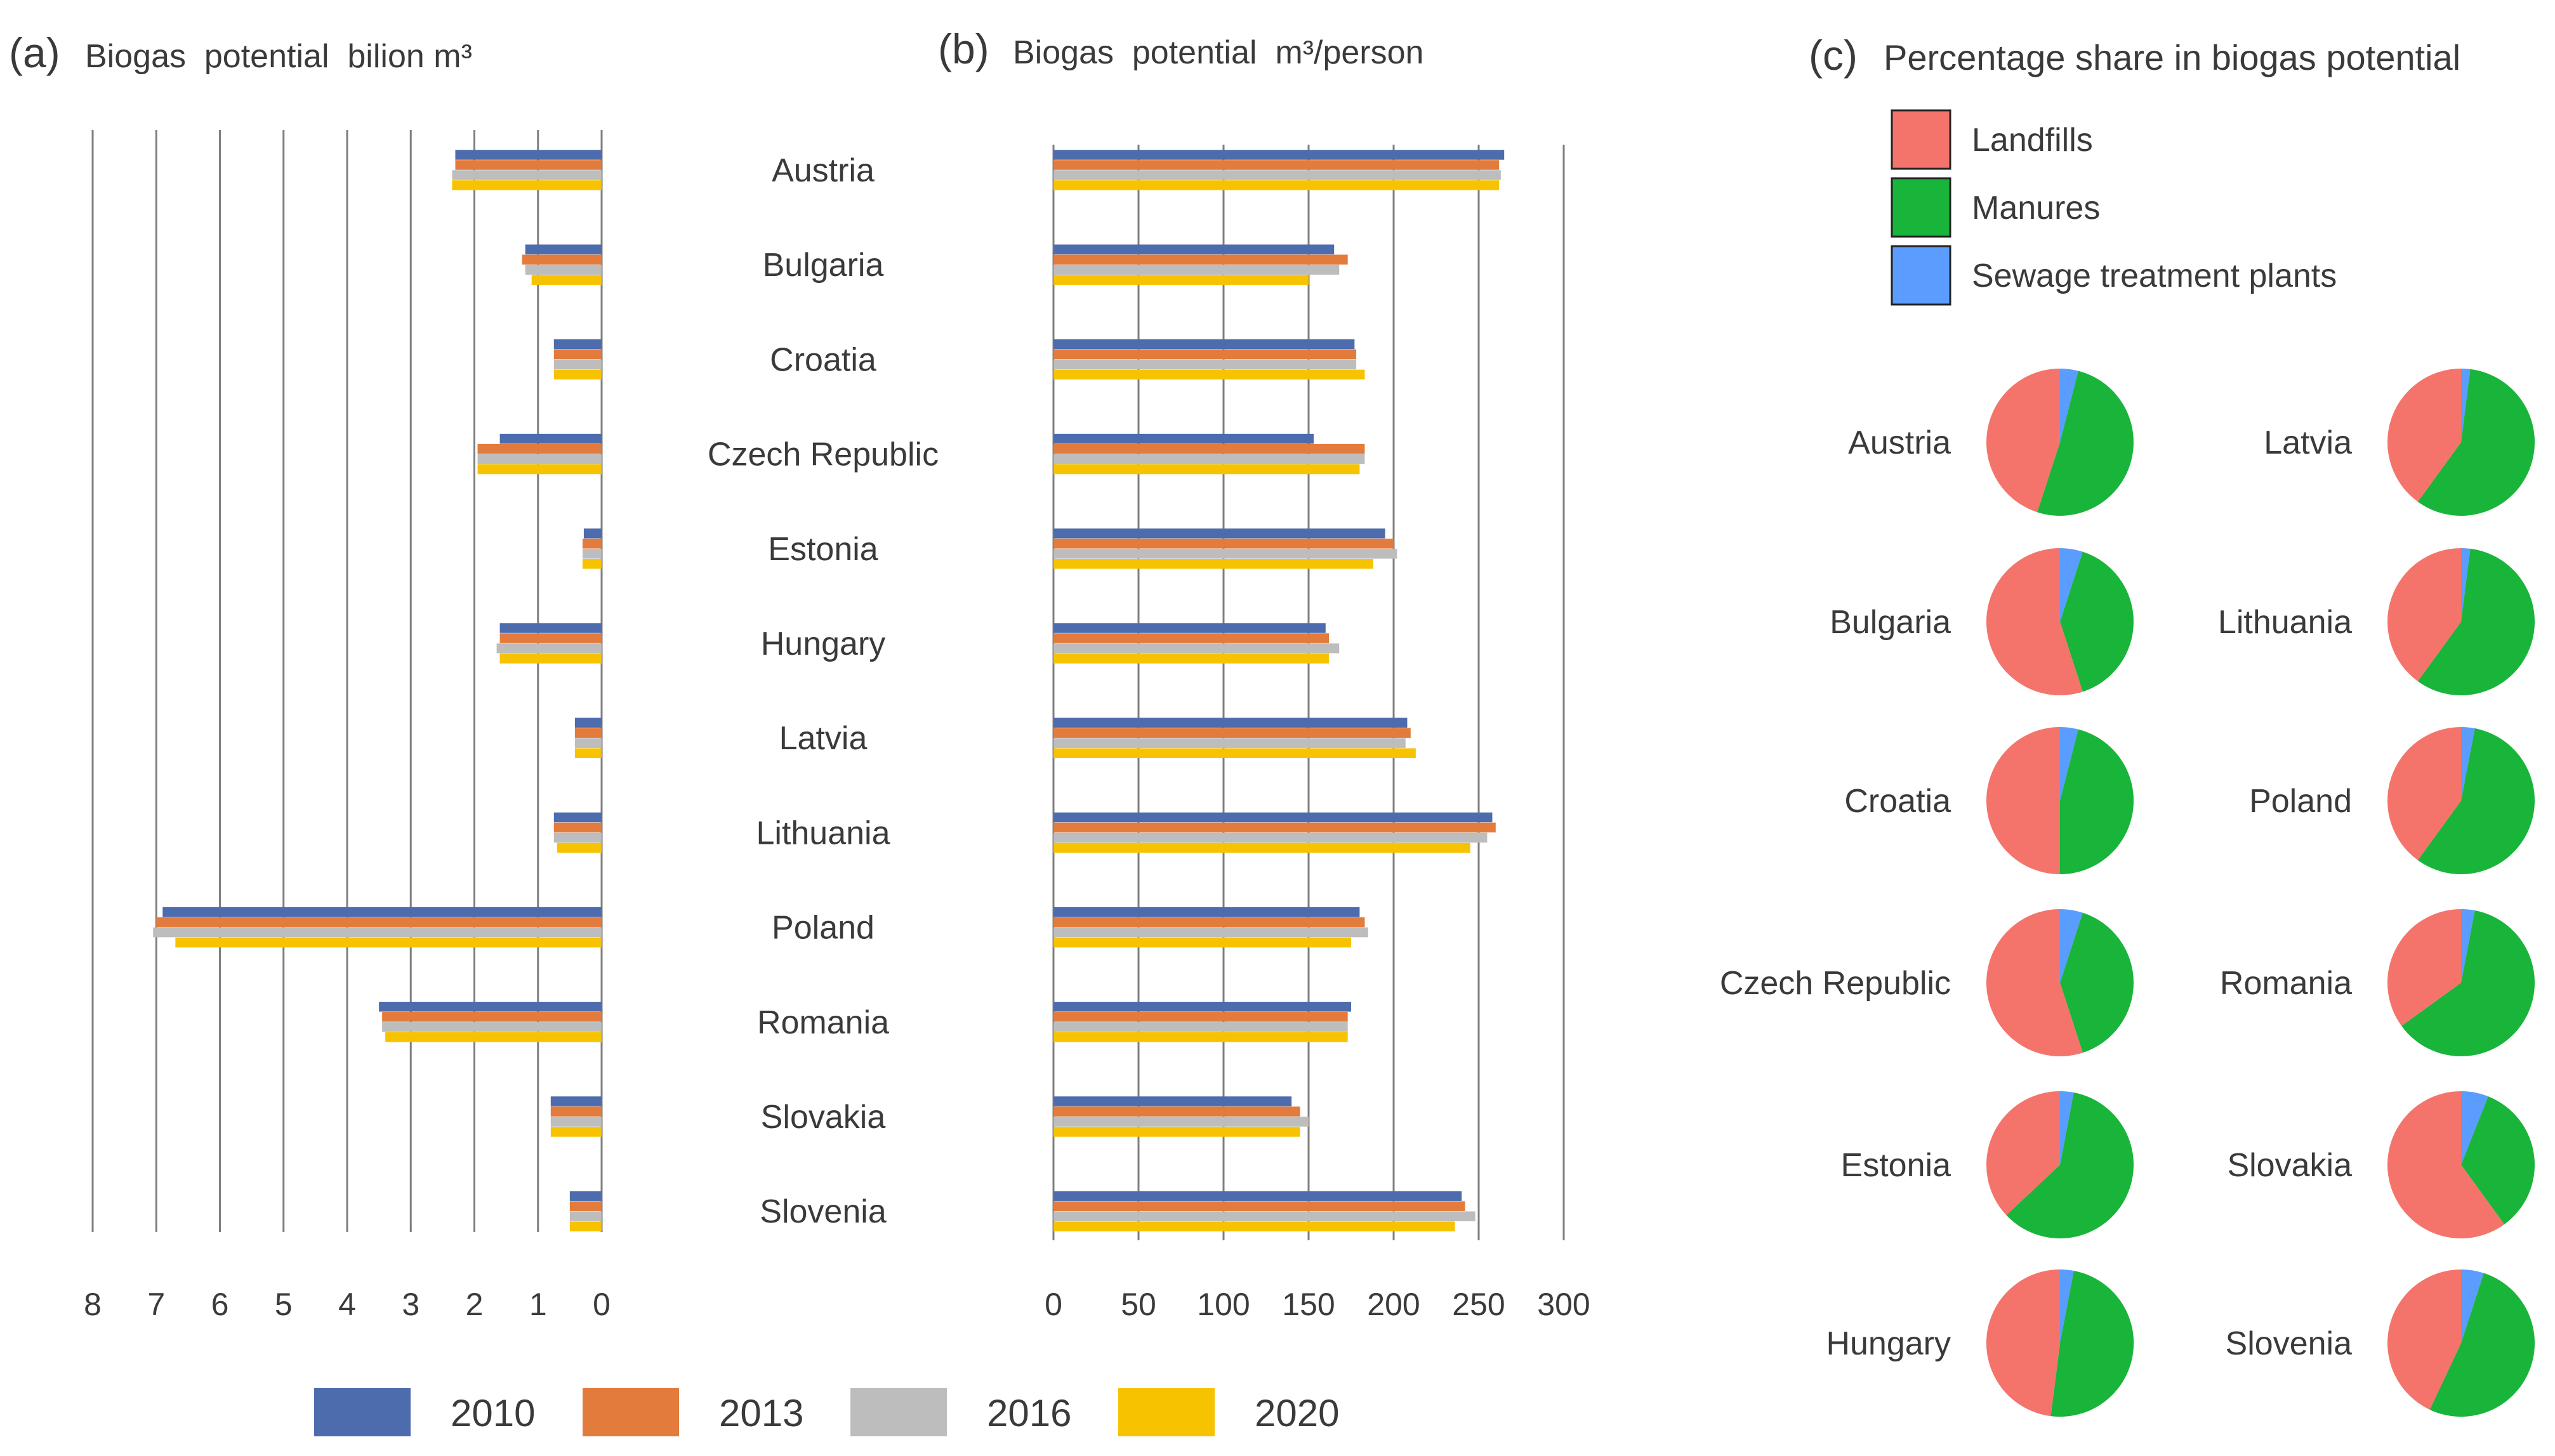  What do you see at coordinates (156, 1304) in the screenshot?
I see `panel-a-tick-label: 7` at bounding box center [156, 1304].